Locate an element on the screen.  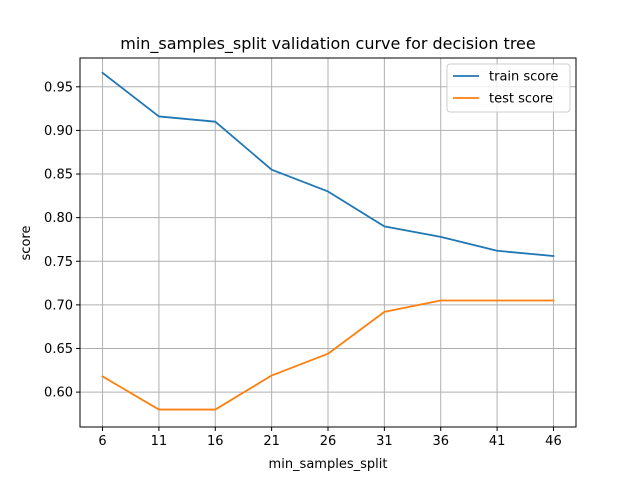
legend-label: test score is located at coordinates (521, 99).